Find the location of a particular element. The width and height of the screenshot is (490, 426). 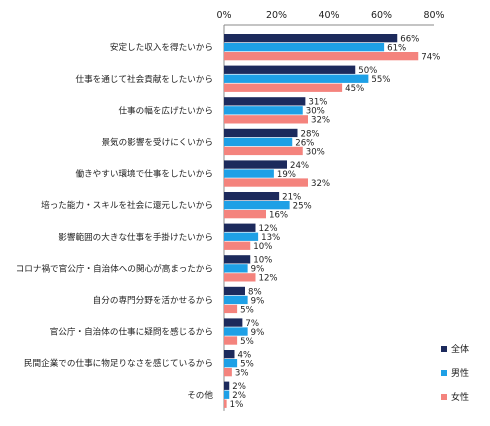

data-label: 26% is located at coordinates (304, 143).